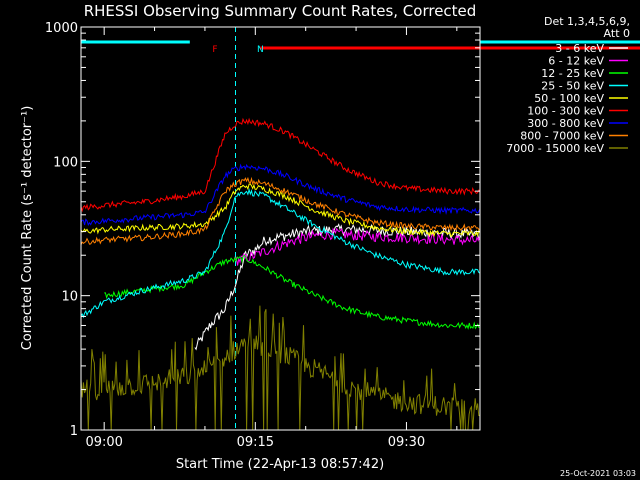 This screenshot has height=480, width=640. What do you see at coordinates (572, 73) in the screenshot?
I see `legend-label-2: 12 - 25 keV` at bounding box center [572, 73].